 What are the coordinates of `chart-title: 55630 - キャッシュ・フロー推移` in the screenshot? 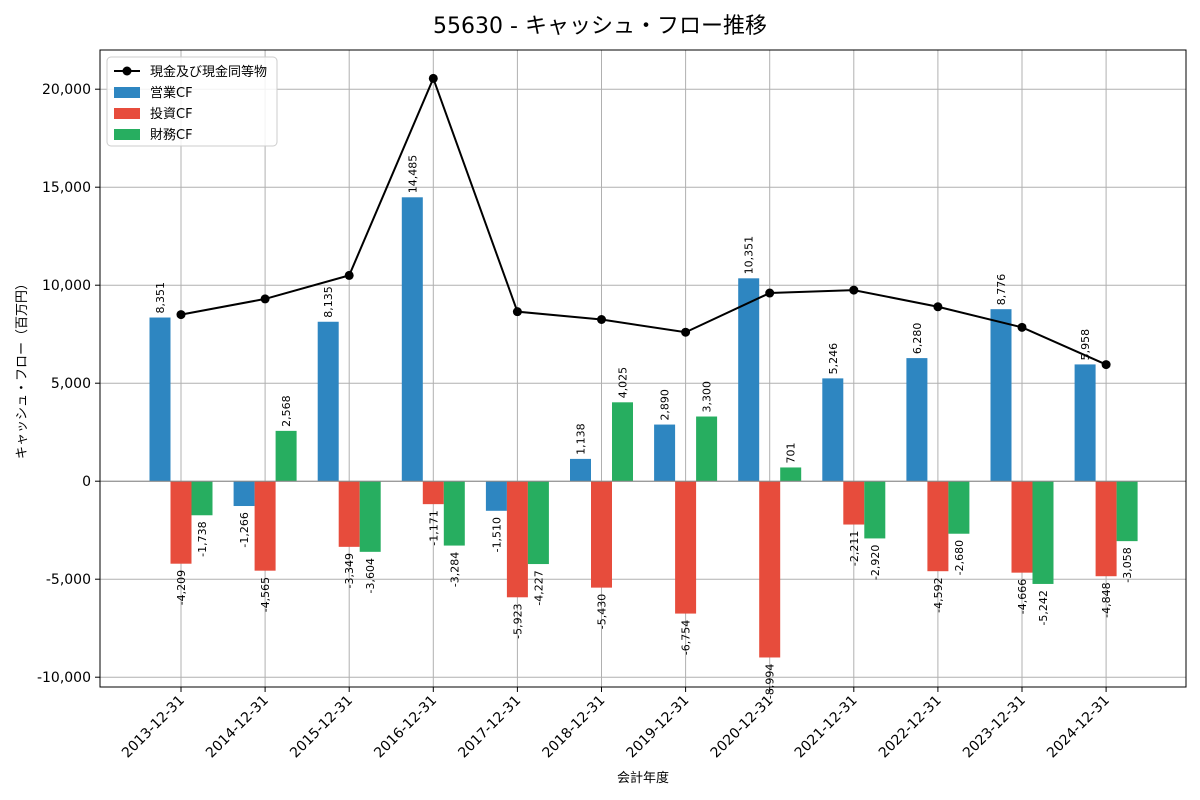 It's located at (600, 26).